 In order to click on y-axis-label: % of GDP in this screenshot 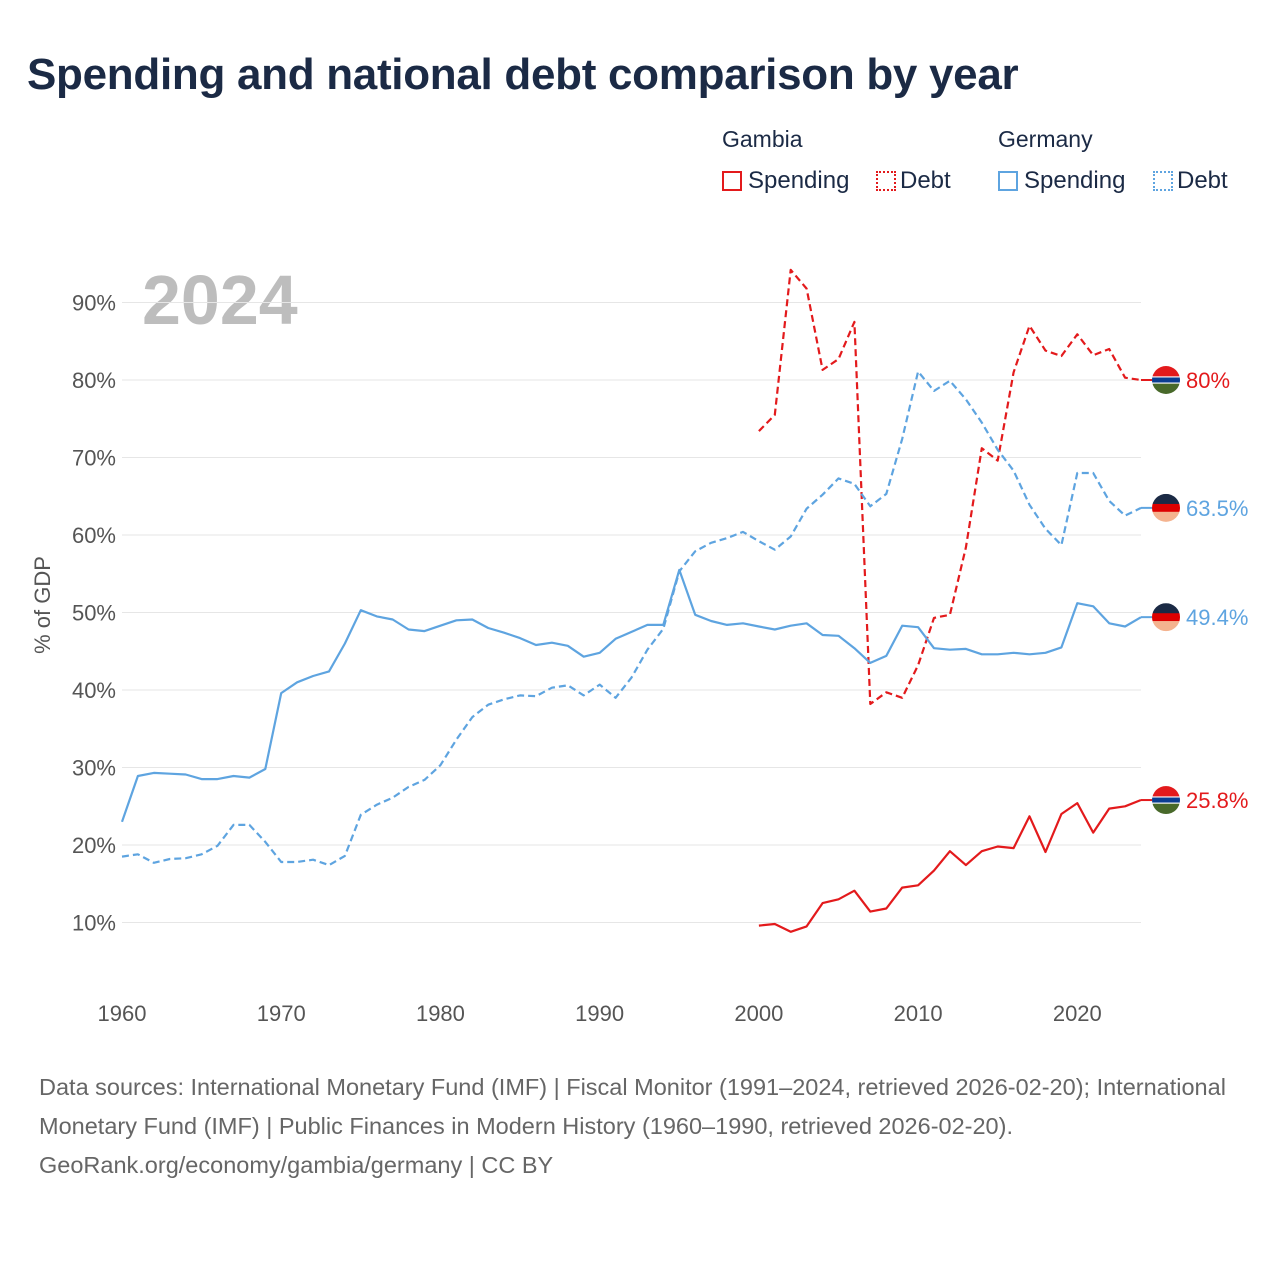, I will do `click(42, 605)`.